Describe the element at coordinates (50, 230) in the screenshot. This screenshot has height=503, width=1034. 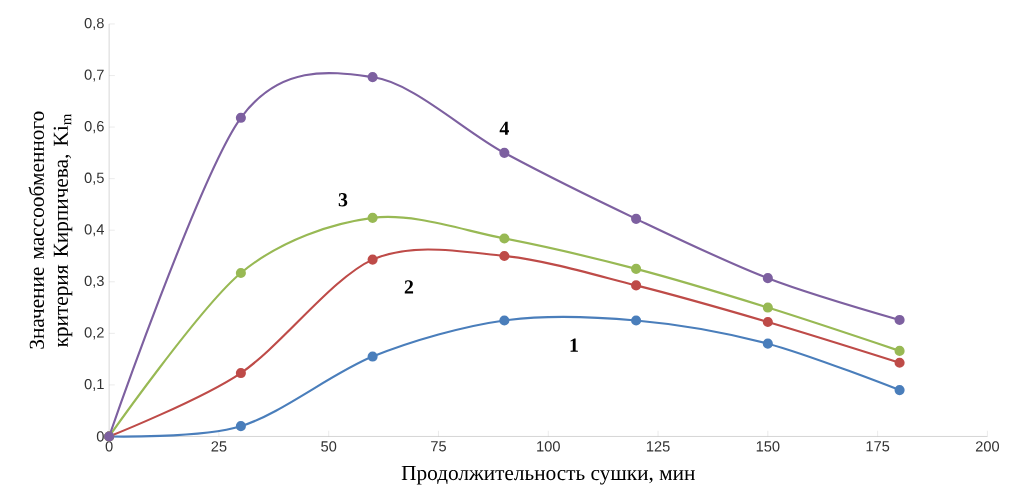
I see `y-axis-title: Значение массообменного критерия Кирпичева, Ki$_{m}$` at that location.